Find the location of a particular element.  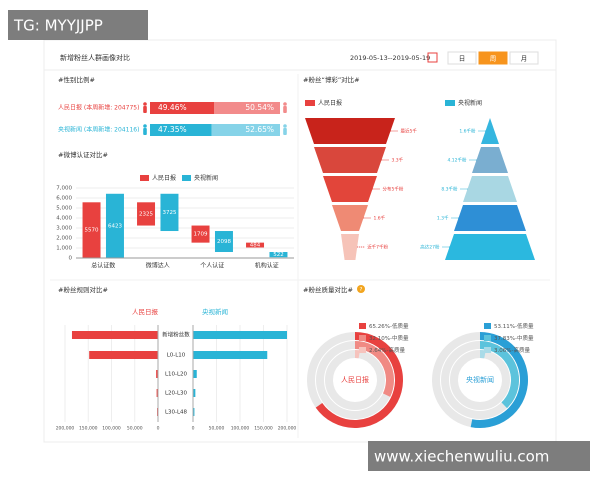

period-label: 月 is located at coordinates (524, 59).